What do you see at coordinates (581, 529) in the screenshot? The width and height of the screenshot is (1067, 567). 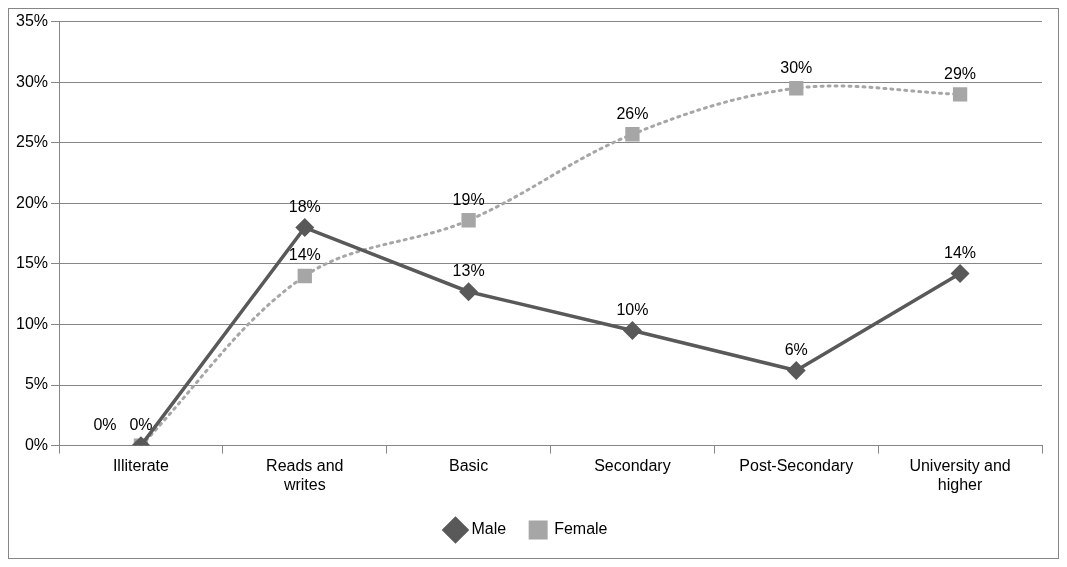 I see `legend-label: Female` at bounding box center [581, 529].